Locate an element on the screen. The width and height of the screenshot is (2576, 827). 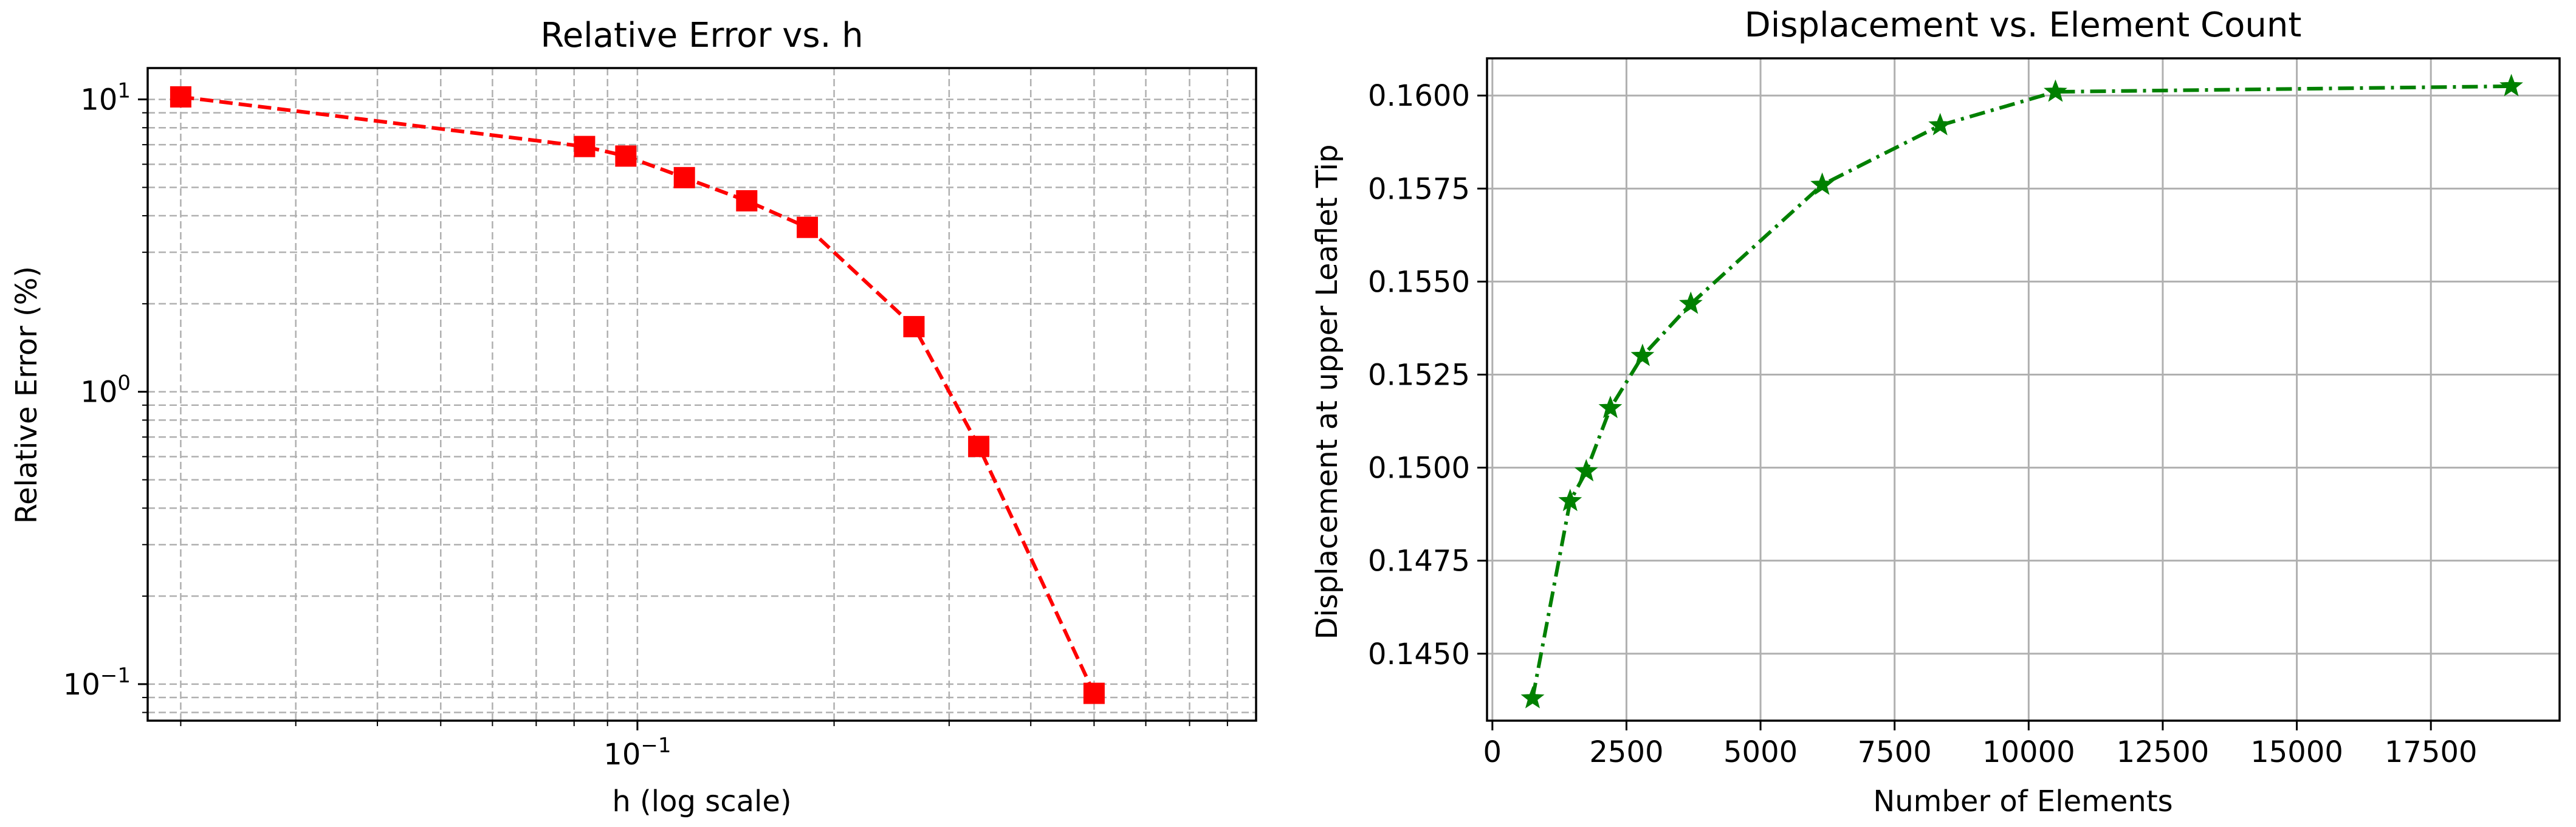
right-x-tick-label: 5000 is located at coordinates (1760, 752).